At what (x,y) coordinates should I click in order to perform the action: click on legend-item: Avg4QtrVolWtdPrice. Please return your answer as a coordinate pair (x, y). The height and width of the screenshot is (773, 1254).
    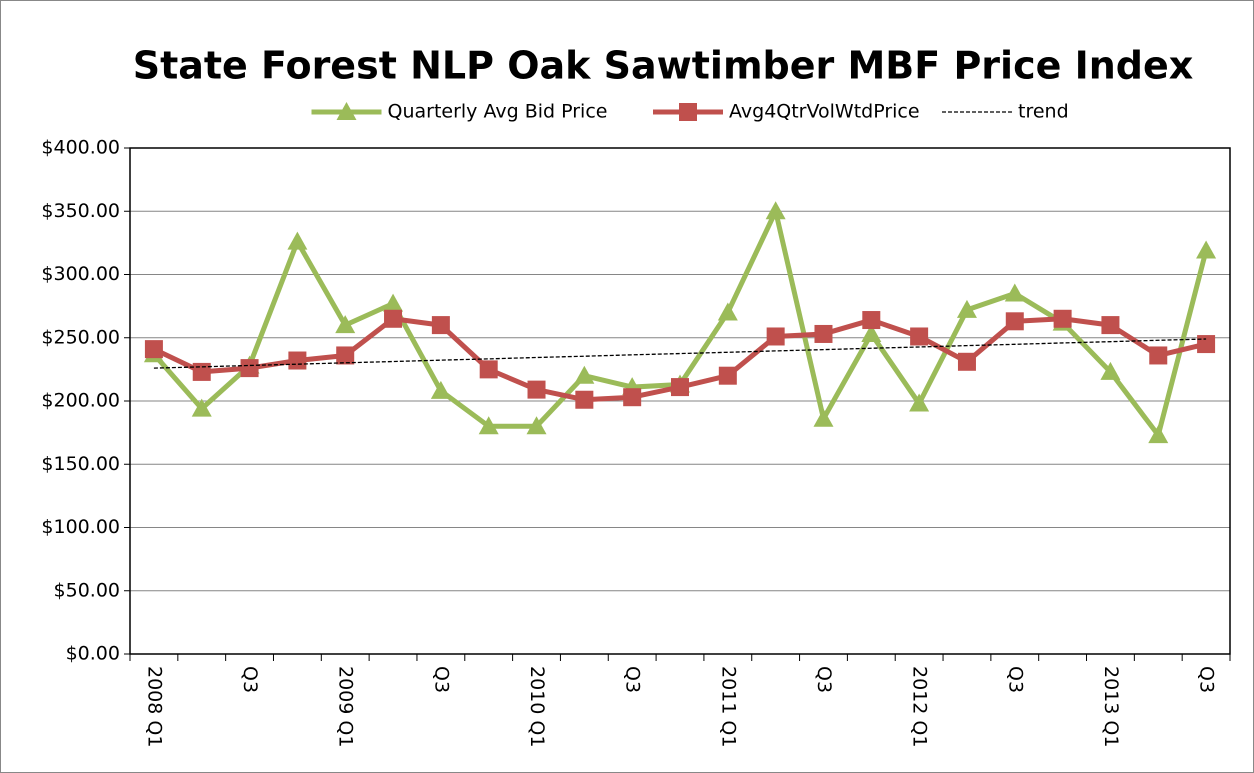
    Looking at the image, I should click on (786, 112).